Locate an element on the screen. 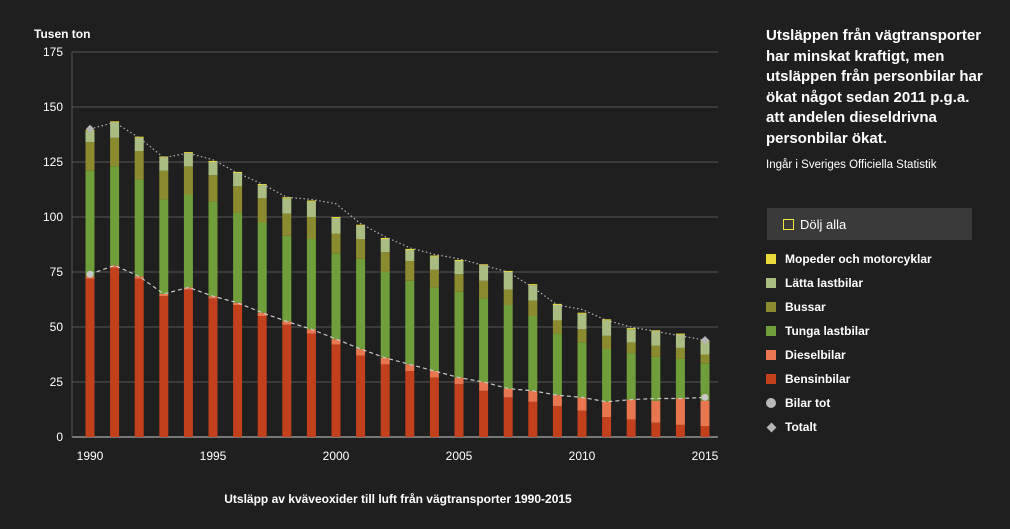  y-tick-label: 175 is located at coordinates (53, 52).